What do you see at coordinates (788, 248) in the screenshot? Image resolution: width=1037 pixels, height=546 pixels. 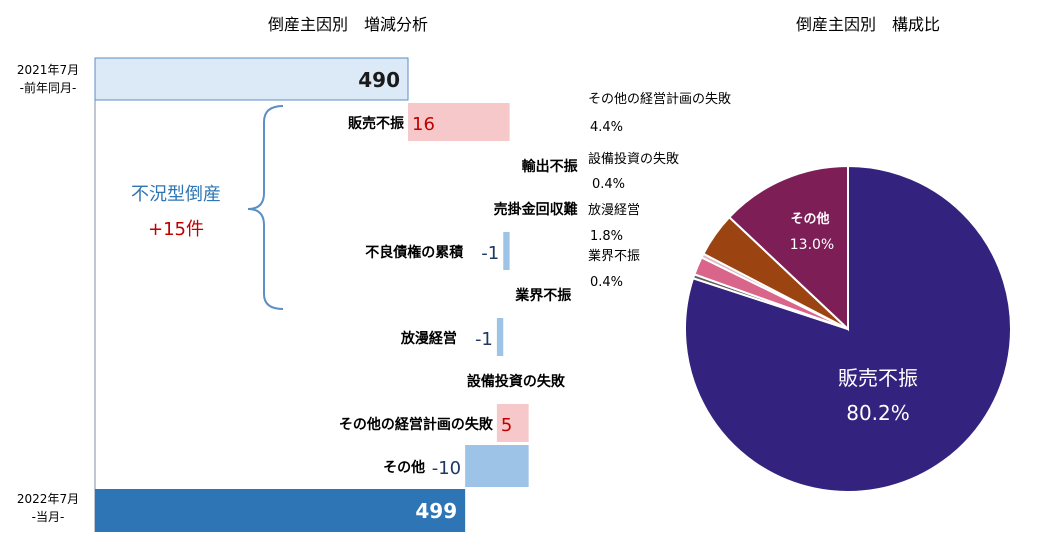 I see `pie-slice` at bounding box center [788, 248].